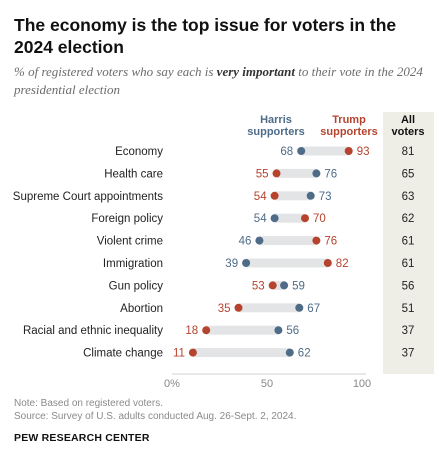 The image size is (446, 470). What do you see at coordinates (191, 331) in the screenshot?
I see `trump-value-label: 18` at bounding box center [191, 331].